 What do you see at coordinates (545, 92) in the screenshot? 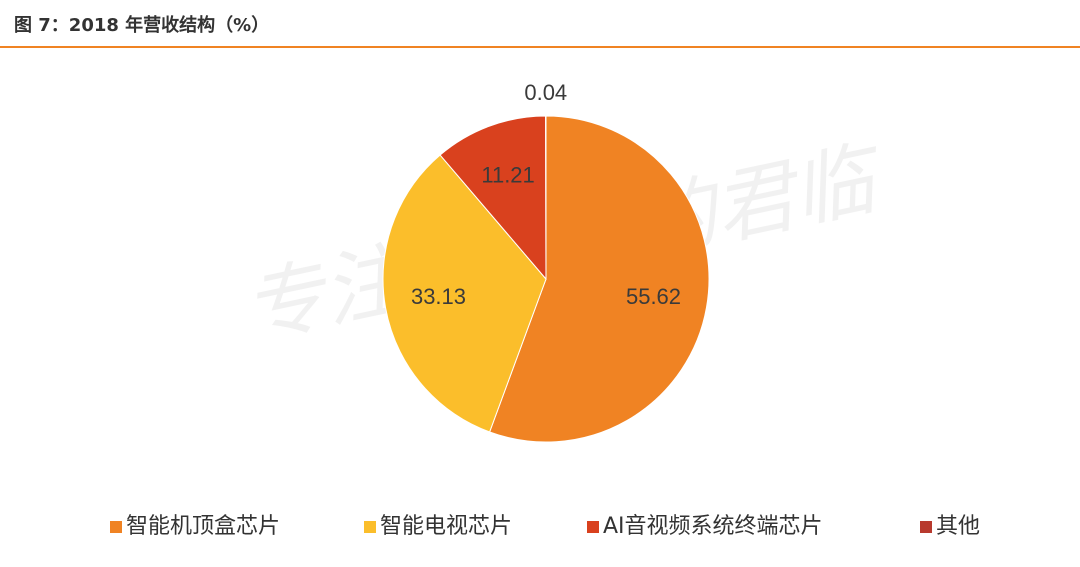
I see `data-label: 0.04` at bounding box center [545, 92].